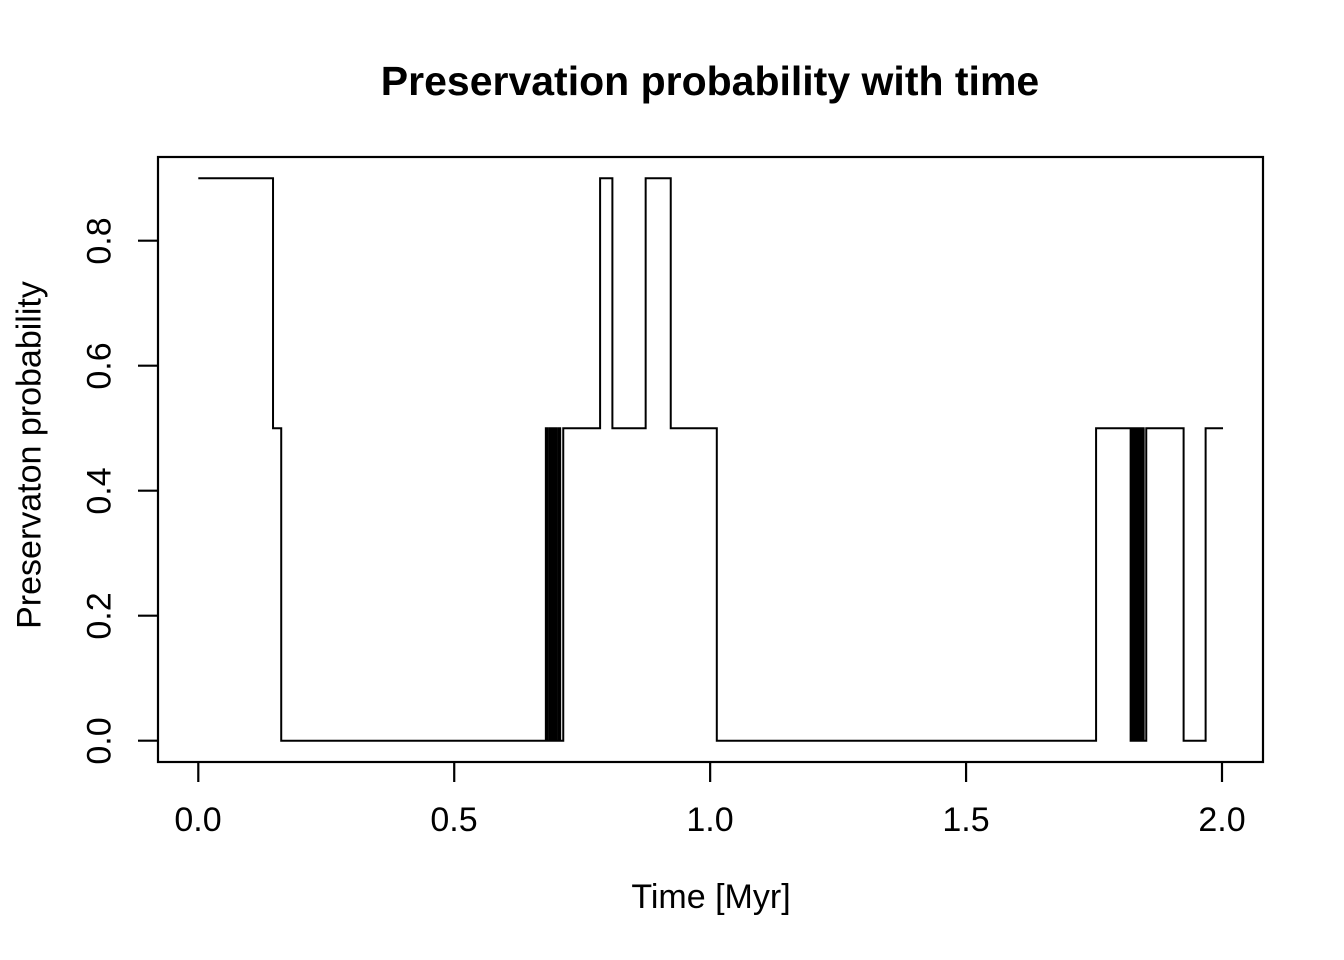  What do you see at coordinates (99, 241) in the screenshot?
I see `y-tick-label: 0.8` at bounding box center [99, 241].